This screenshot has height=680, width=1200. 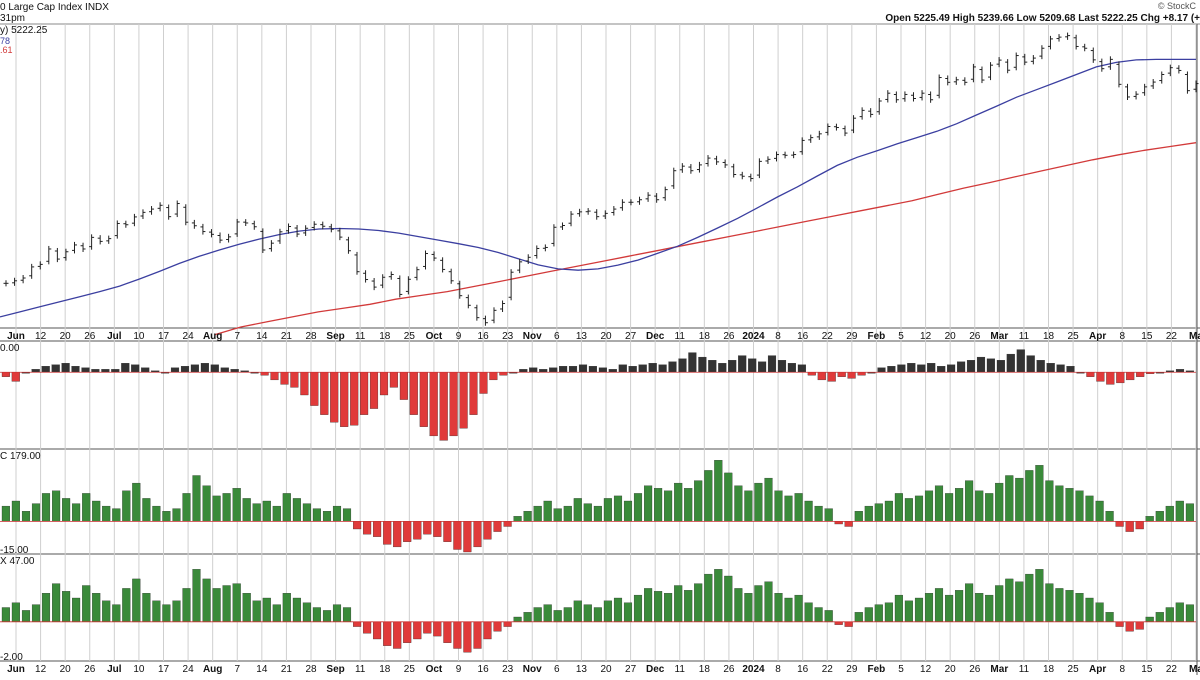 What do you see at coordinates (335, 669) in the screenshot?
I see `x-tick-label: Sep` at bounding box center [335, 669].